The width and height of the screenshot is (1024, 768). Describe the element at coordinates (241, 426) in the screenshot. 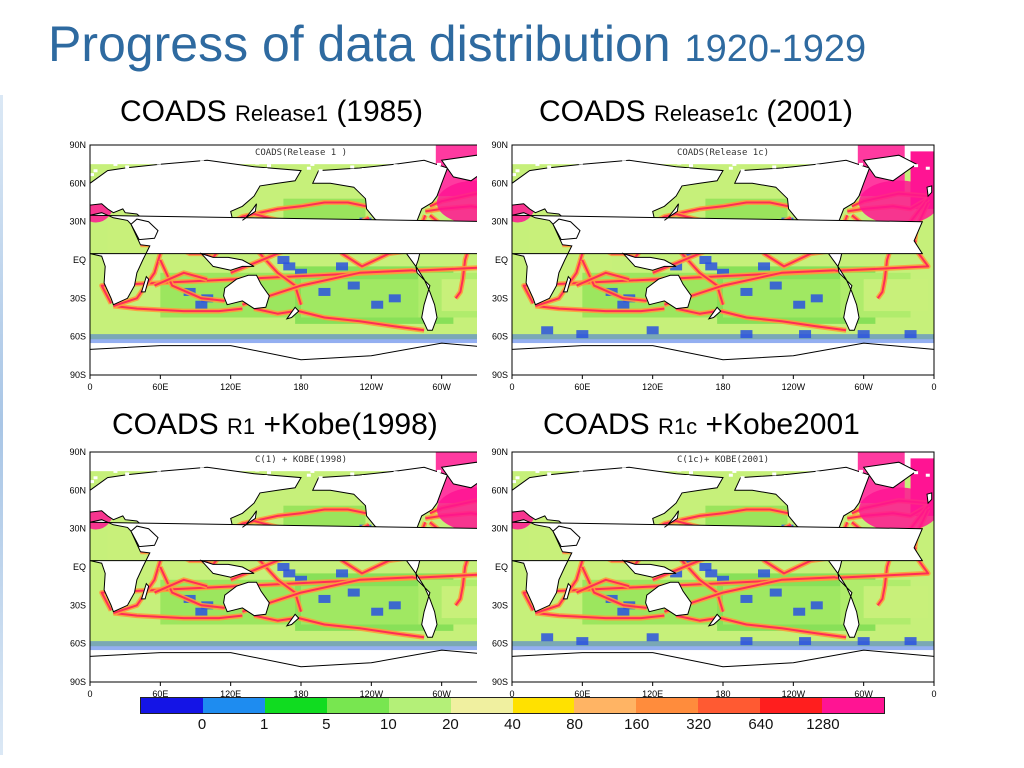

I see `caption-small-text: R1` at that location.